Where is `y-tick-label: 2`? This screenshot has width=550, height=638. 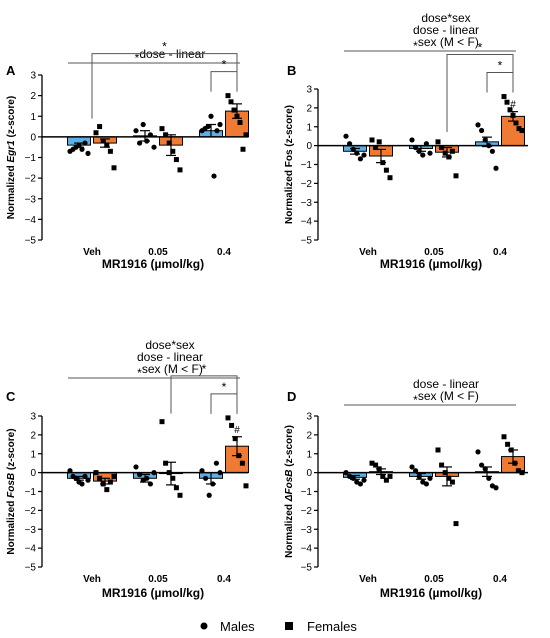 y-tick-label: 2 is located at coordinates (309, 435).